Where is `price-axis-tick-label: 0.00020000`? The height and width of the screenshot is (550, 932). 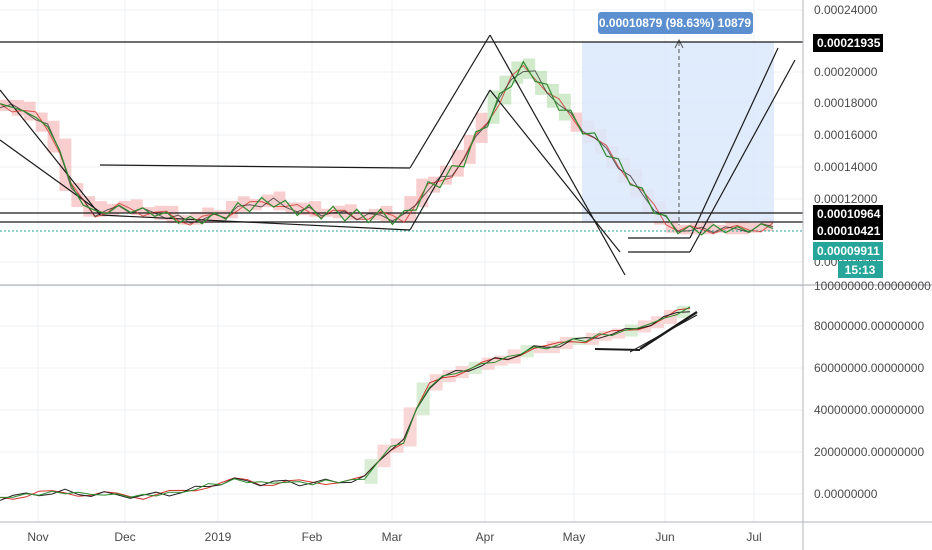 price-axis-tick-label: 0.00020000 is located at coordinates (846, 72).